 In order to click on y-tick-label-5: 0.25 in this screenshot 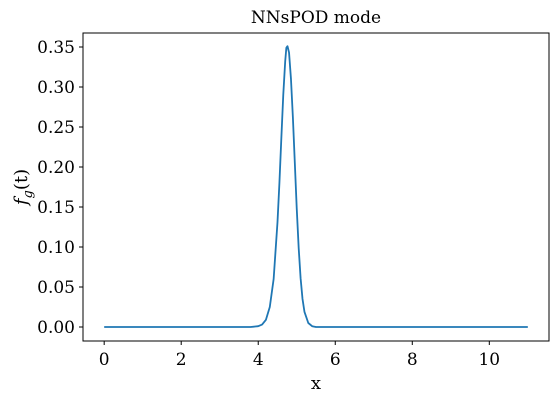, I will do `click(56, 128)`.